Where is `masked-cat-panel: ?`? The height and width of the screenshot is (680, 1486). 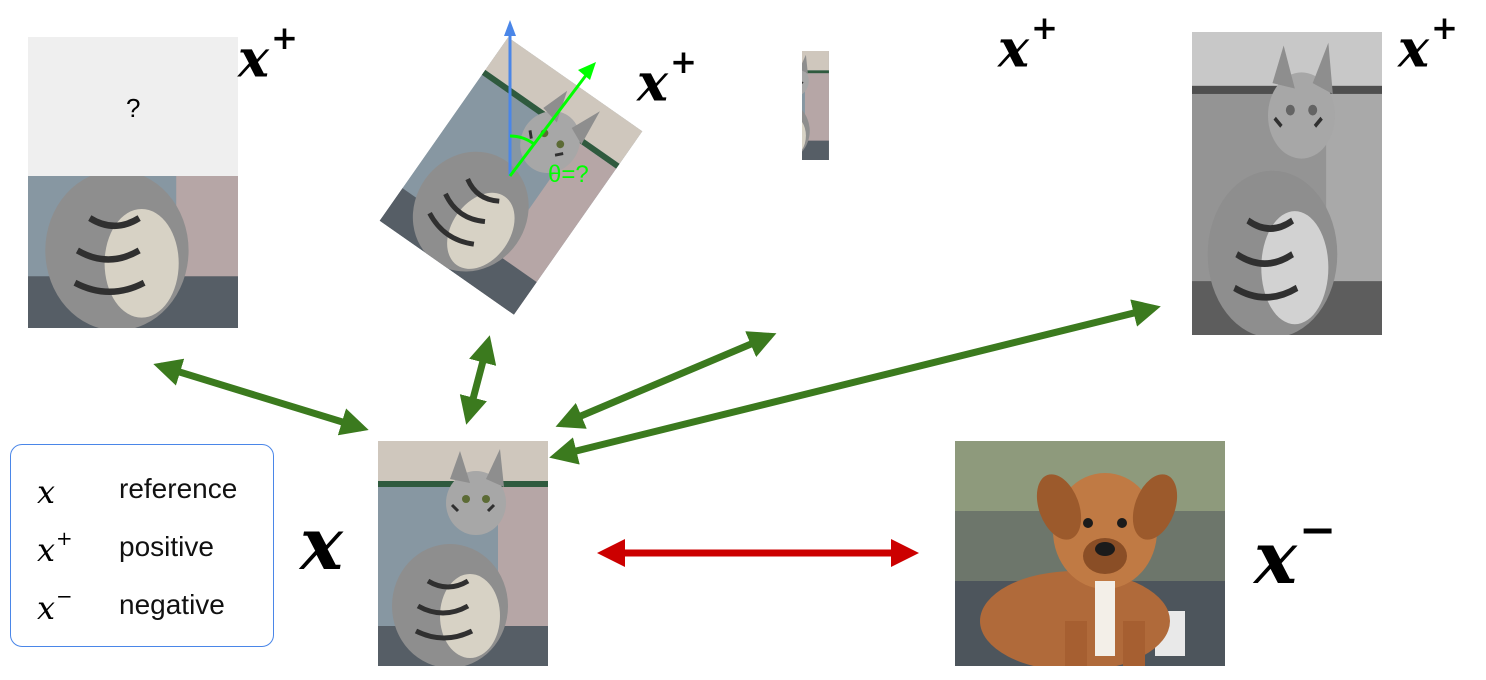 masked-cat-panel: ? is located at coordinates (133, 182).